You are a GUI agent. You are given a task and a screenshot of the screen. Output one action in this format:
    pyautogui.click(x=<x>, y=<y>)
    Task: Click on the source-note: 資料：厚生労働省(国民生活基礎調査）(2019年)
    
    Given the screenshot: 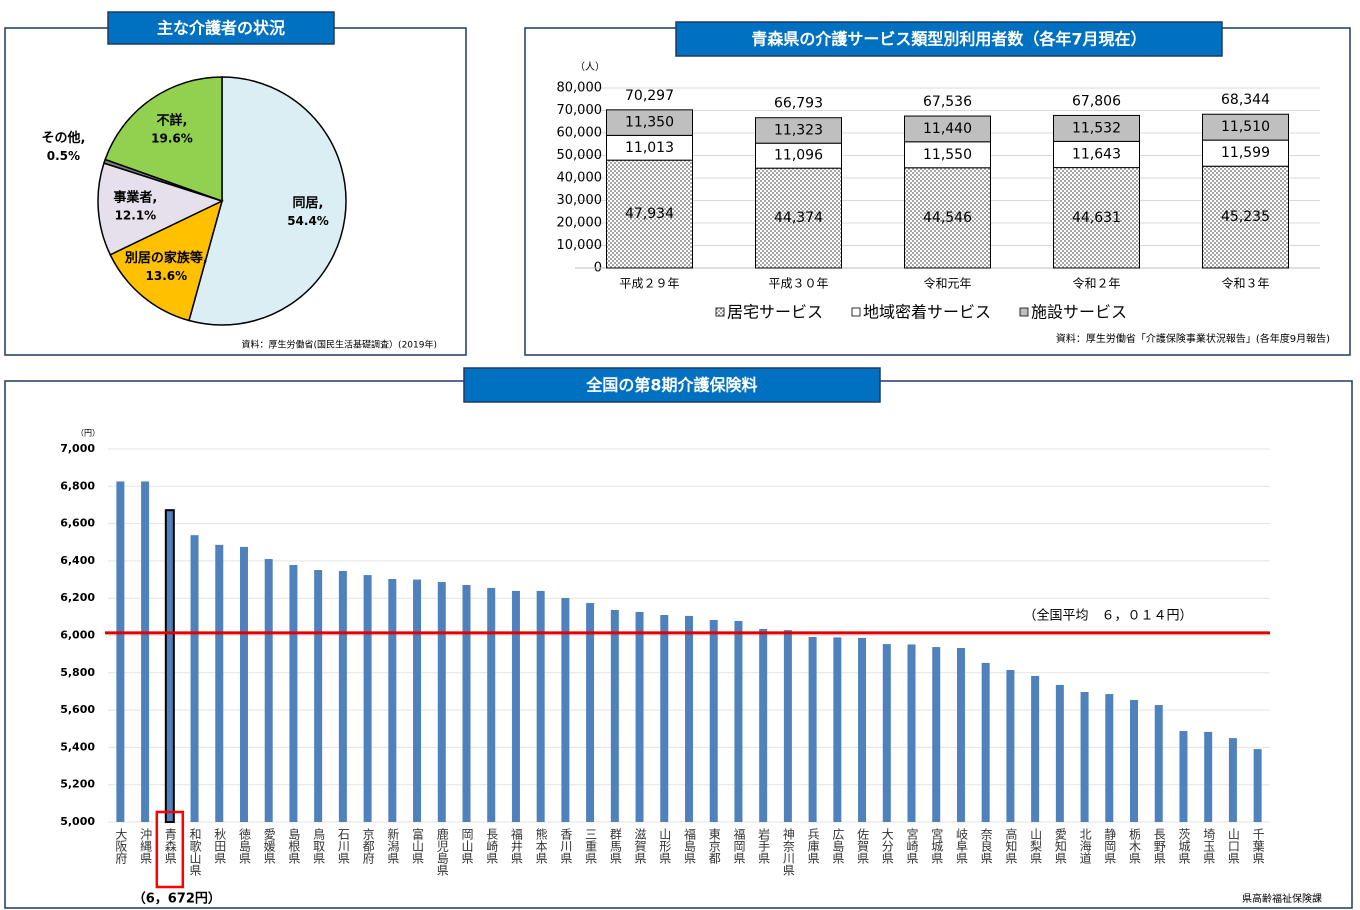 What is the action you would take?
    pyautogui.click(x=339, y=345)
    